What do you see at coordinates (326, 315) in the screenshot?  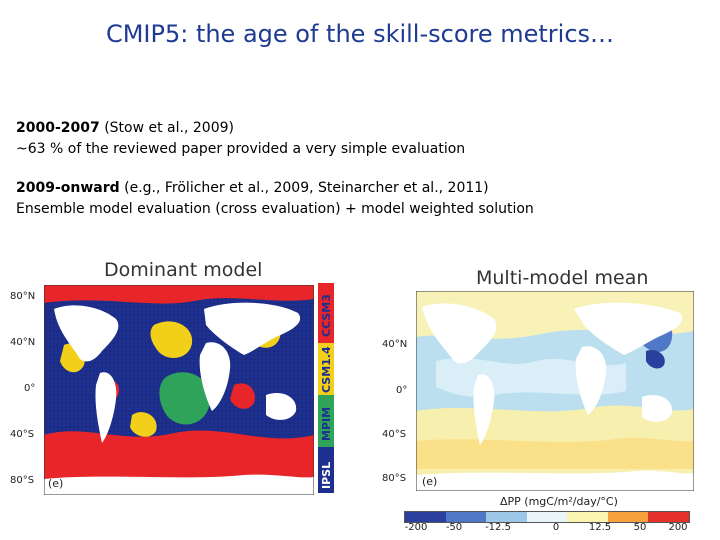 I see `legend-label-ccsm3: CCSM3` at bounding box center [326, 315].